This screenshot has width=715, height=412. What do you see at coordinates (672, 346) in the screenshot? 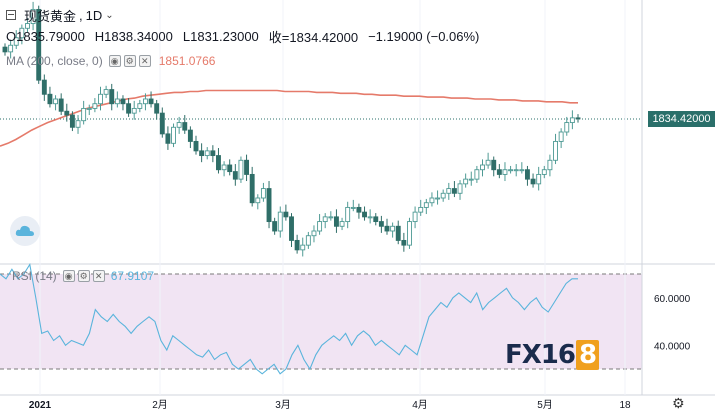
I see `rsi-axis-label: 40.0000` at bounding box center [672, 346].